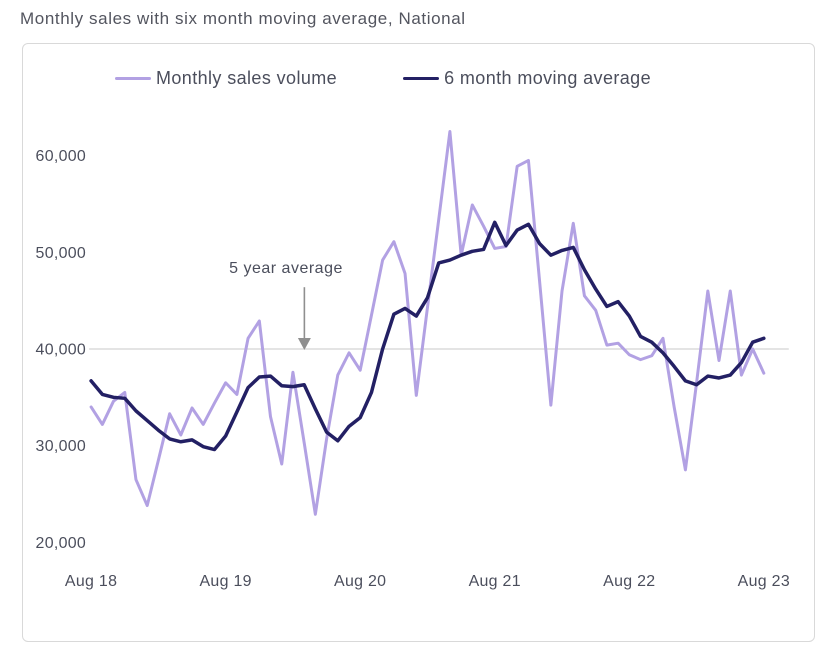 The height and width of the screenshot is (650, 827). I want to click on x-axis-tick-label: Aug 20, so click(360, 581).